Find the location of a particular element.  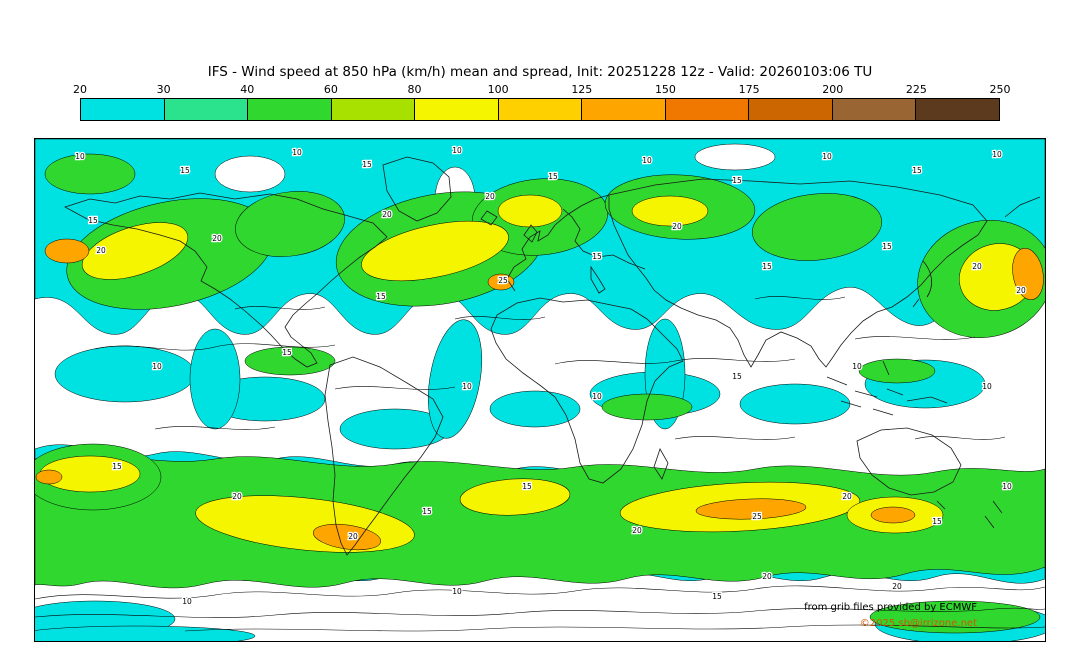

colorbar-tick: 225 is located at coordinates (916, 89).